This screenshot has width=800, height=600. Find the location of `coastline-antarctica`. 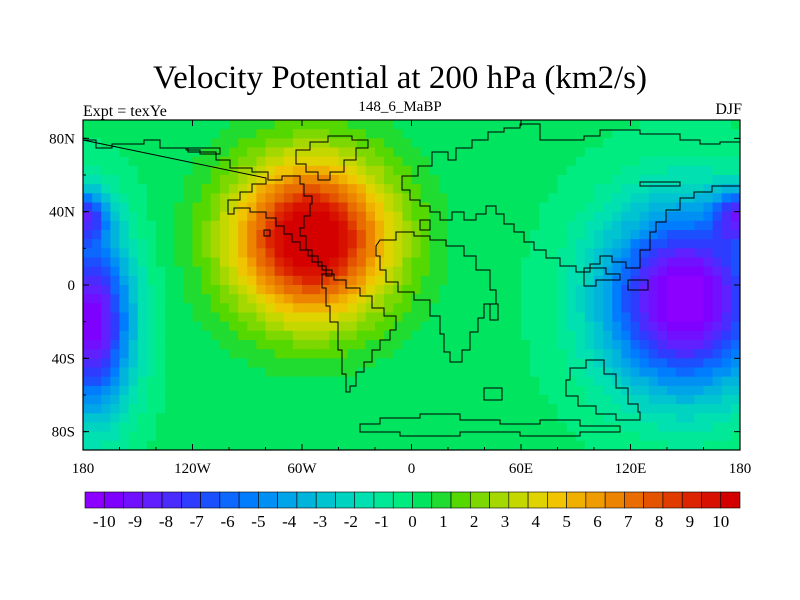

coastline-antarctica is located at coordinates (490, 425).